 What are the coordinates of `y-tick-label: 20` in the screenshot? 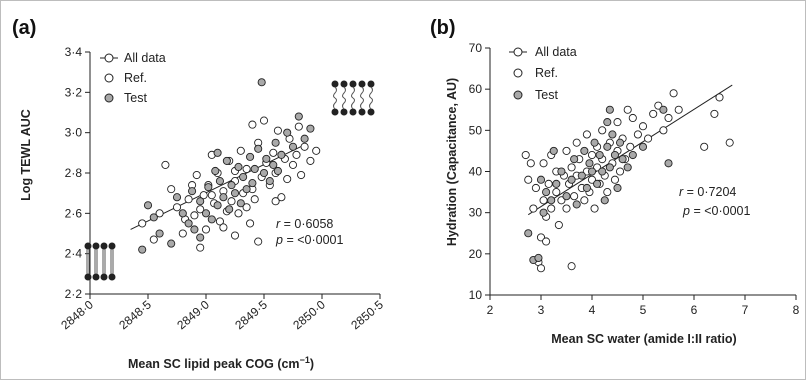 It's located at (476, 254).